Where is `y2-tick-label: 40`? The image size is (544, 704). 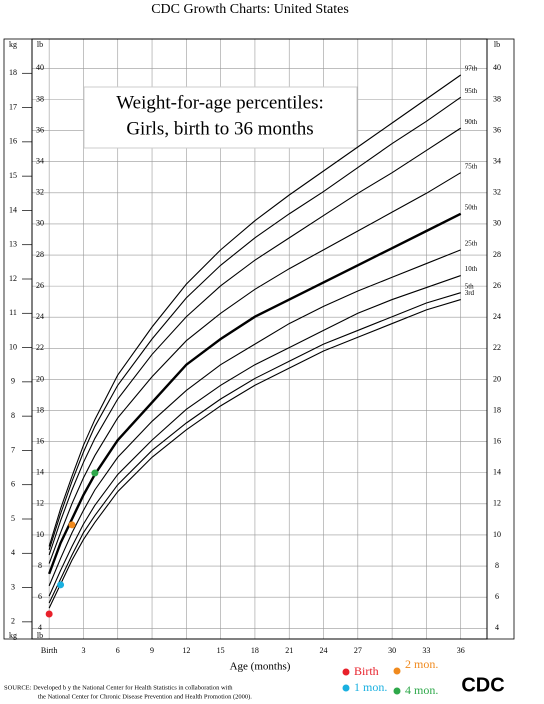 y2-tick-label: 40 is located at coordinates (40, 67).